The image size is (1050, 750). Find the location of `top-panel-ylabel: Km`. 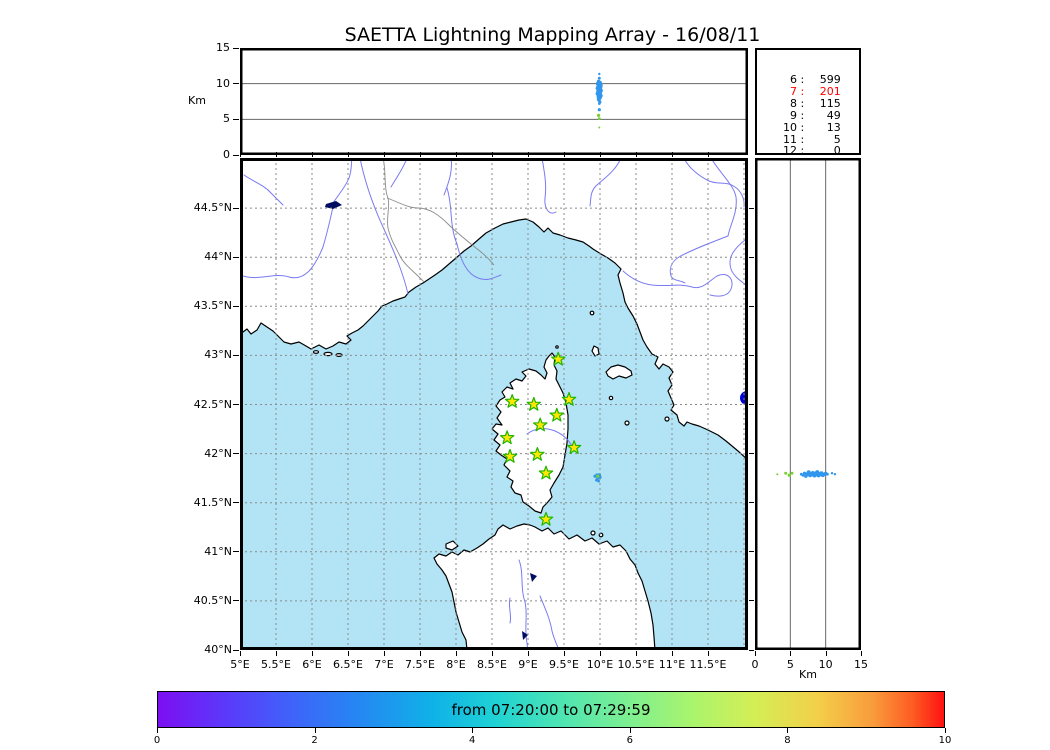

top-panel-ylabel: Km is located at coordinates (197, 100).